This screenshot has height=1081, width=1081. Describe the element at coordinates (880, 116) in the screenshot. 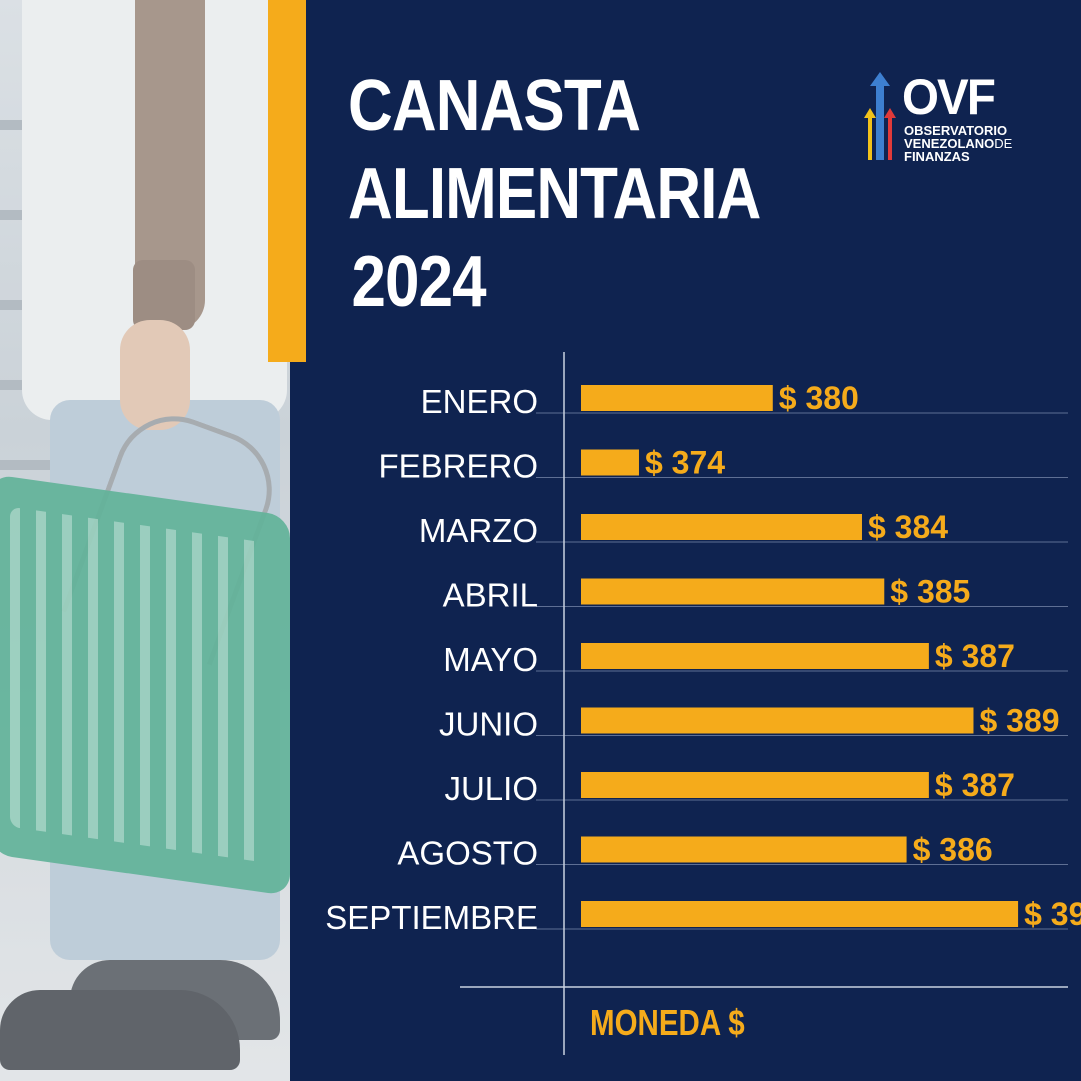

I see `arrows-icon` at that location.